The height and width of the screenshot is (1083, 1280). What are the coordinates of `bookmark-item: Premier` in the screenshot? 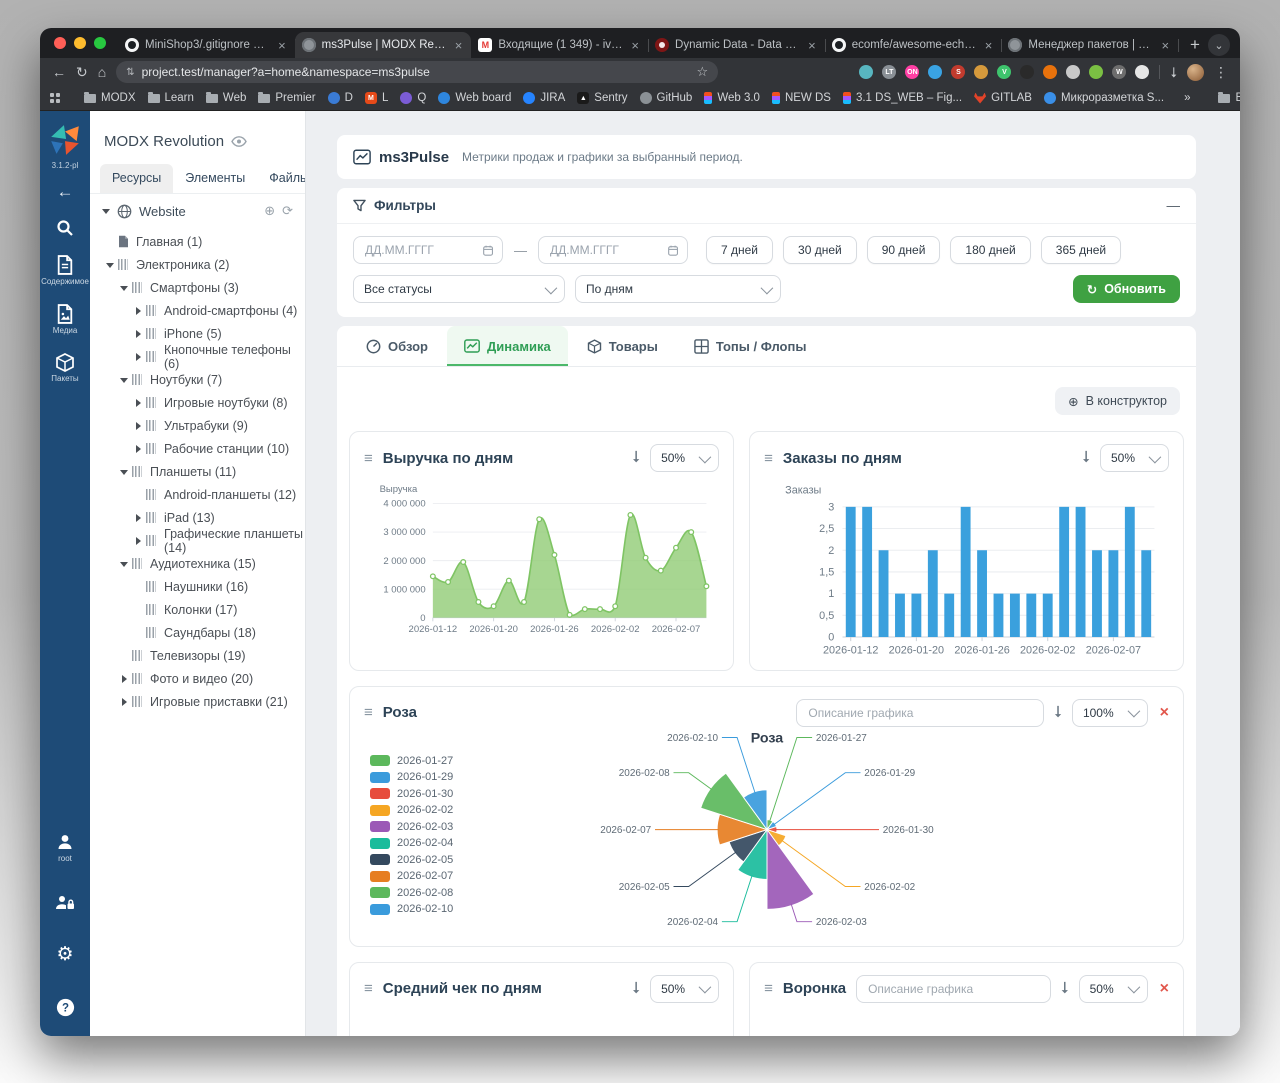 It's located at (286, 98).